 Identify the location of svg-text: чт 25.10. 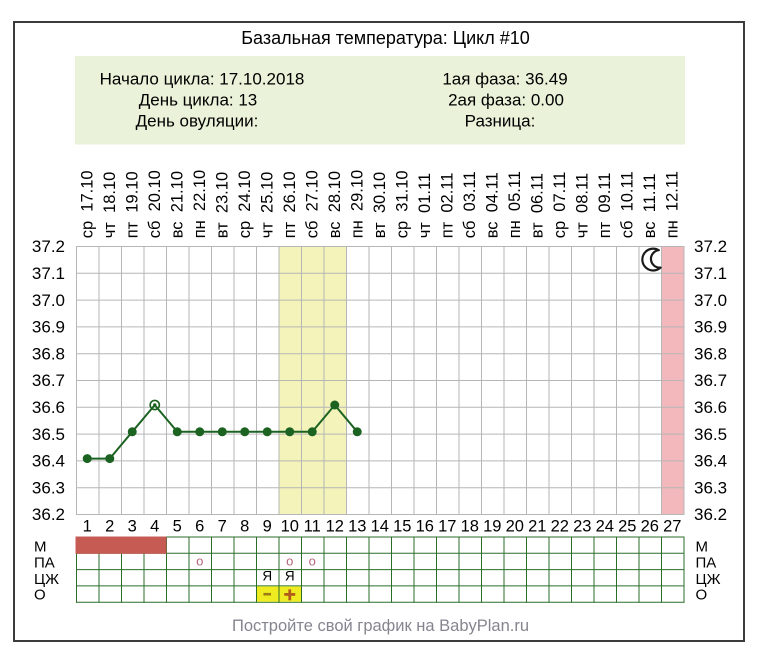
(267, 205).